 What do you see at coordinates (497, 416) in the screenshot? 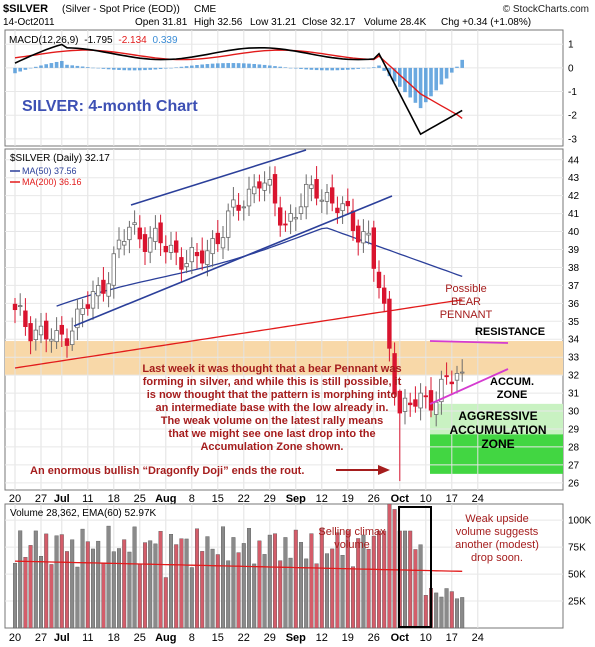
I see `aggressive-label-1: AGGRESSIVE` at bounding box center [497, 416].